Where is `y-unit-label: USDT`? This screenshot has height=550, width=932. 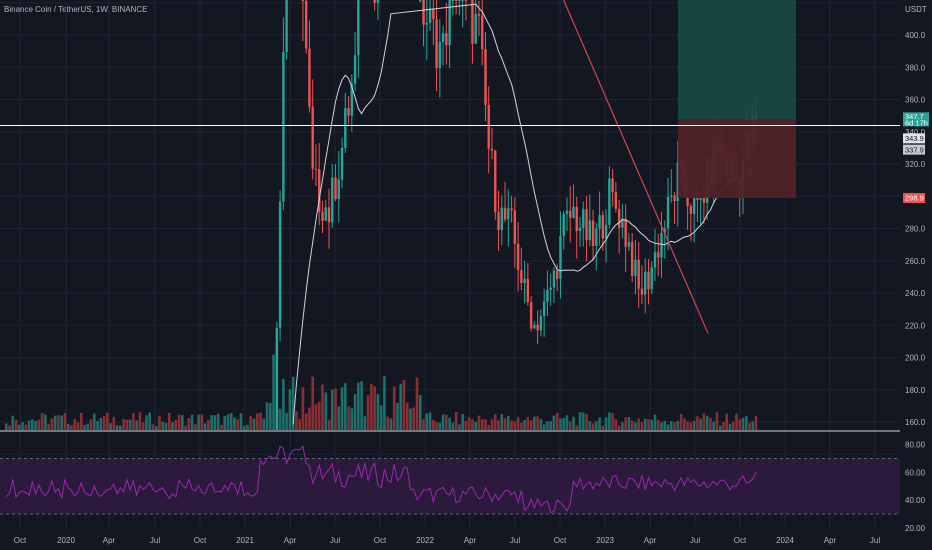 y-unit-label: USDT is located at coordinates (916, 9).